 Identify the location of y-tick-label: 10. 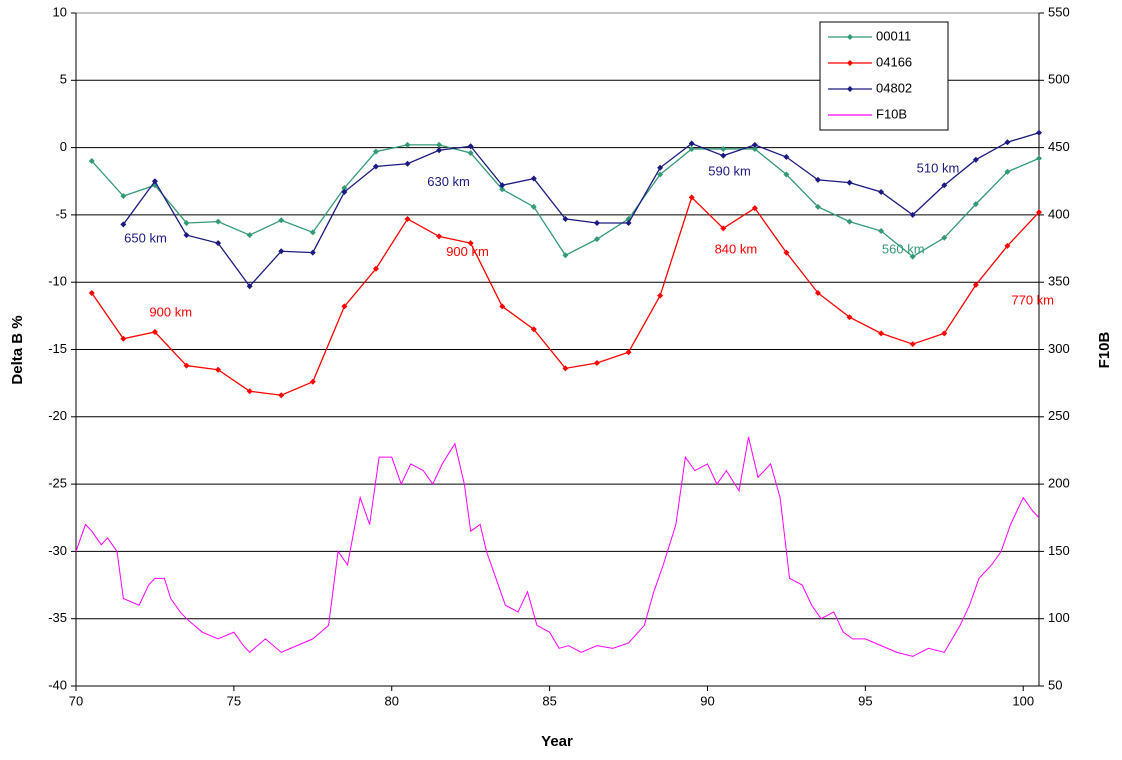
(60, 11).